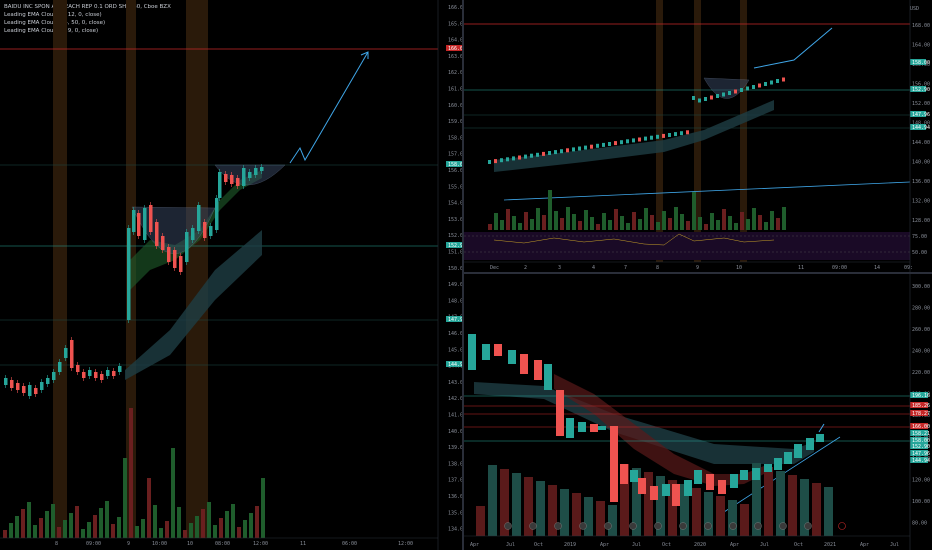  What do you see at coordinates (842, 526) in the screenshot?
I see `earnings-marker-upcoming` at bounding box center [842, 526].